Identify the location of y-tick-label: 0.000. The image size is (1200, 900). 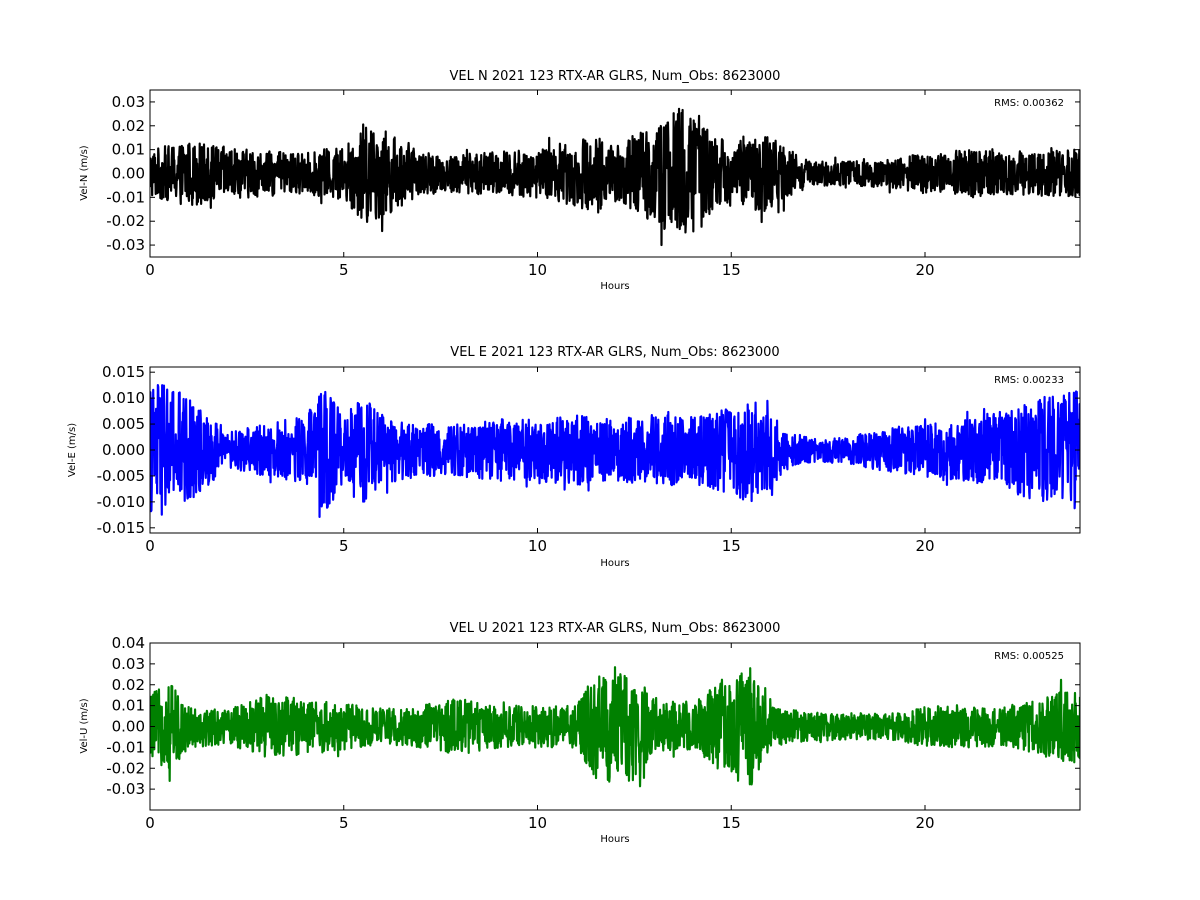
(123, 450).